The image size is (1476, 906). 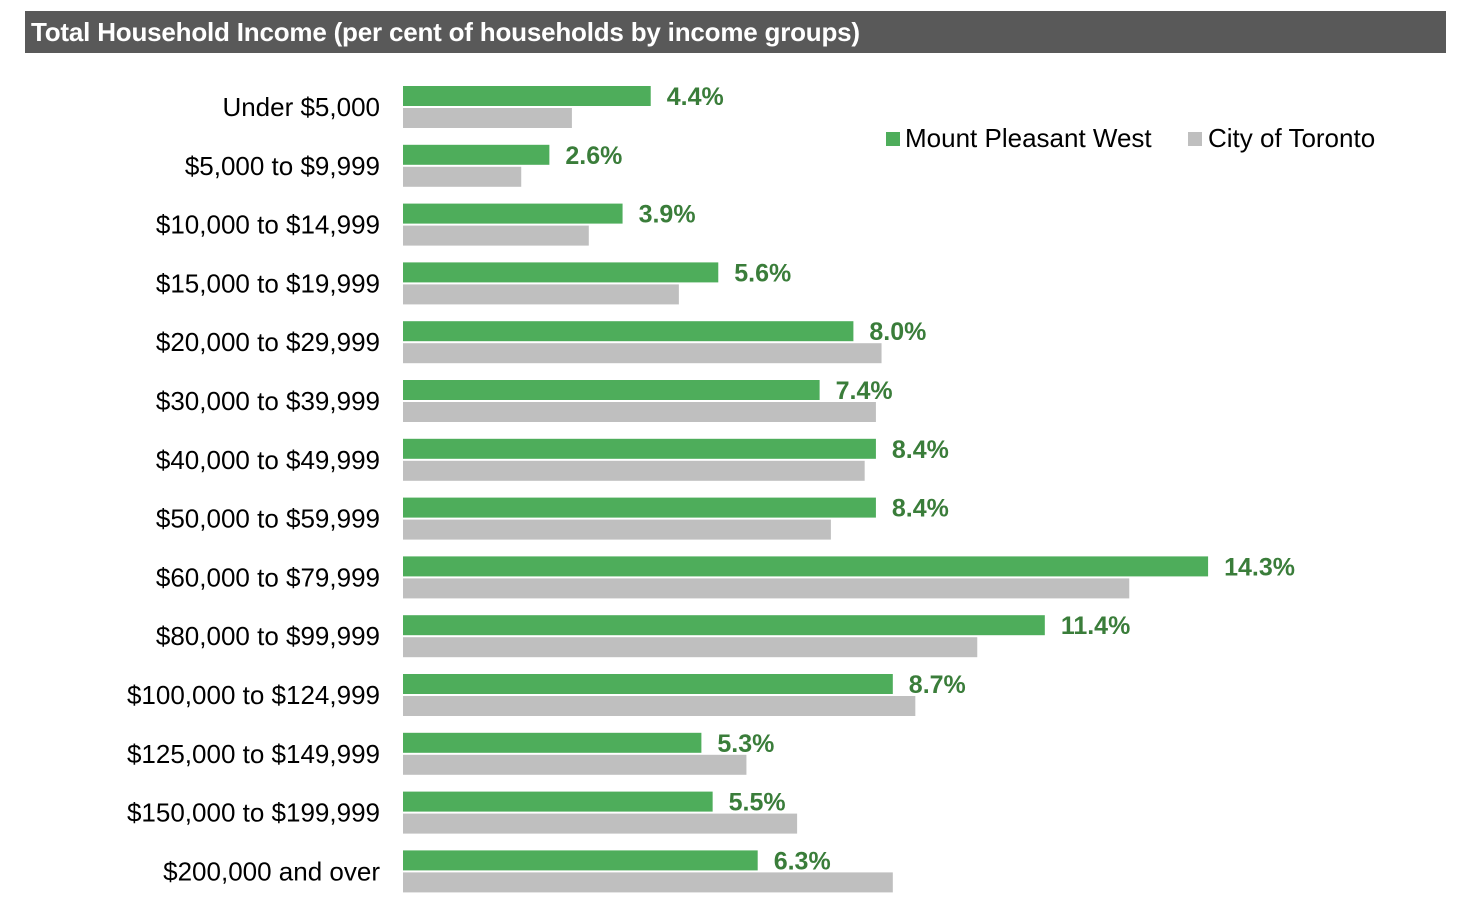 I want to click on category-label: $30,000 to $39,999, so click(x=268, y=401).